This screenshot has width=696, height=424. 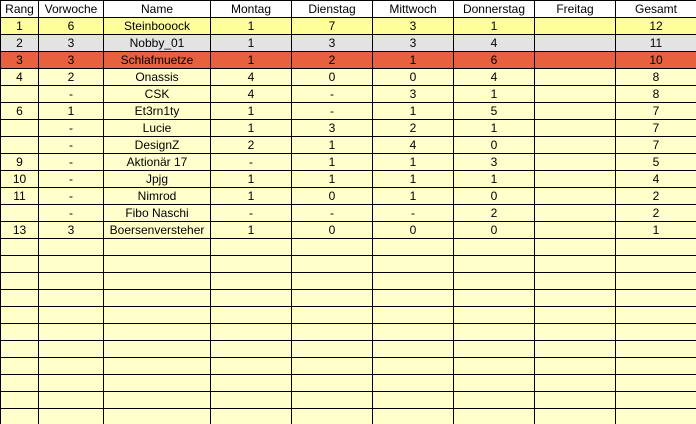 I want to click on cell: Steinbooock, so click(x=157, y=26).